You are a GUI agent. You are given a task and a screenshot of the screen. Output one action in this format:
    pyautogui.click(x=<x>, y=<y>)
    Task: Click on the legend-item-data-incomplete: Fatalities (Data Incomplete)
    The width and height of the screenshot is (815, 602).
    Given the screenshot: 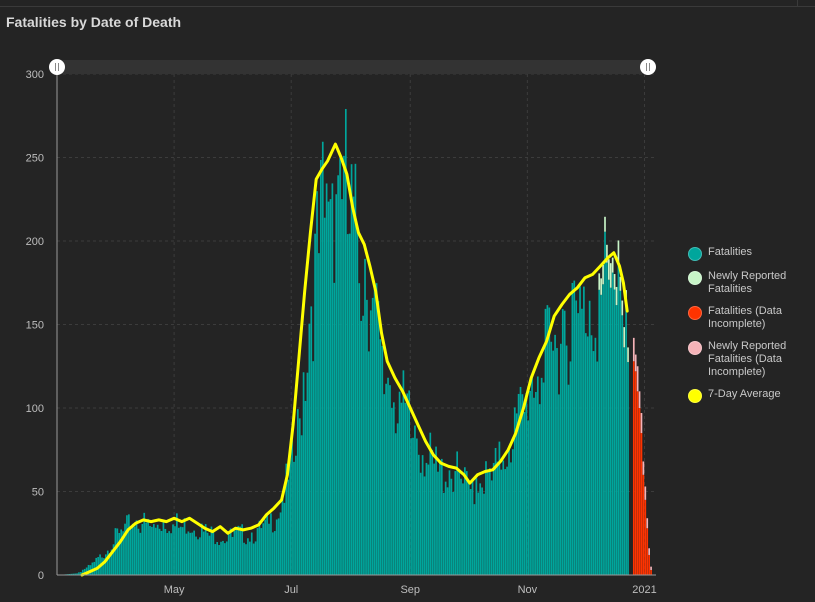 What is the action you would take?
    pyautogui.click(x=751, y=318)
    